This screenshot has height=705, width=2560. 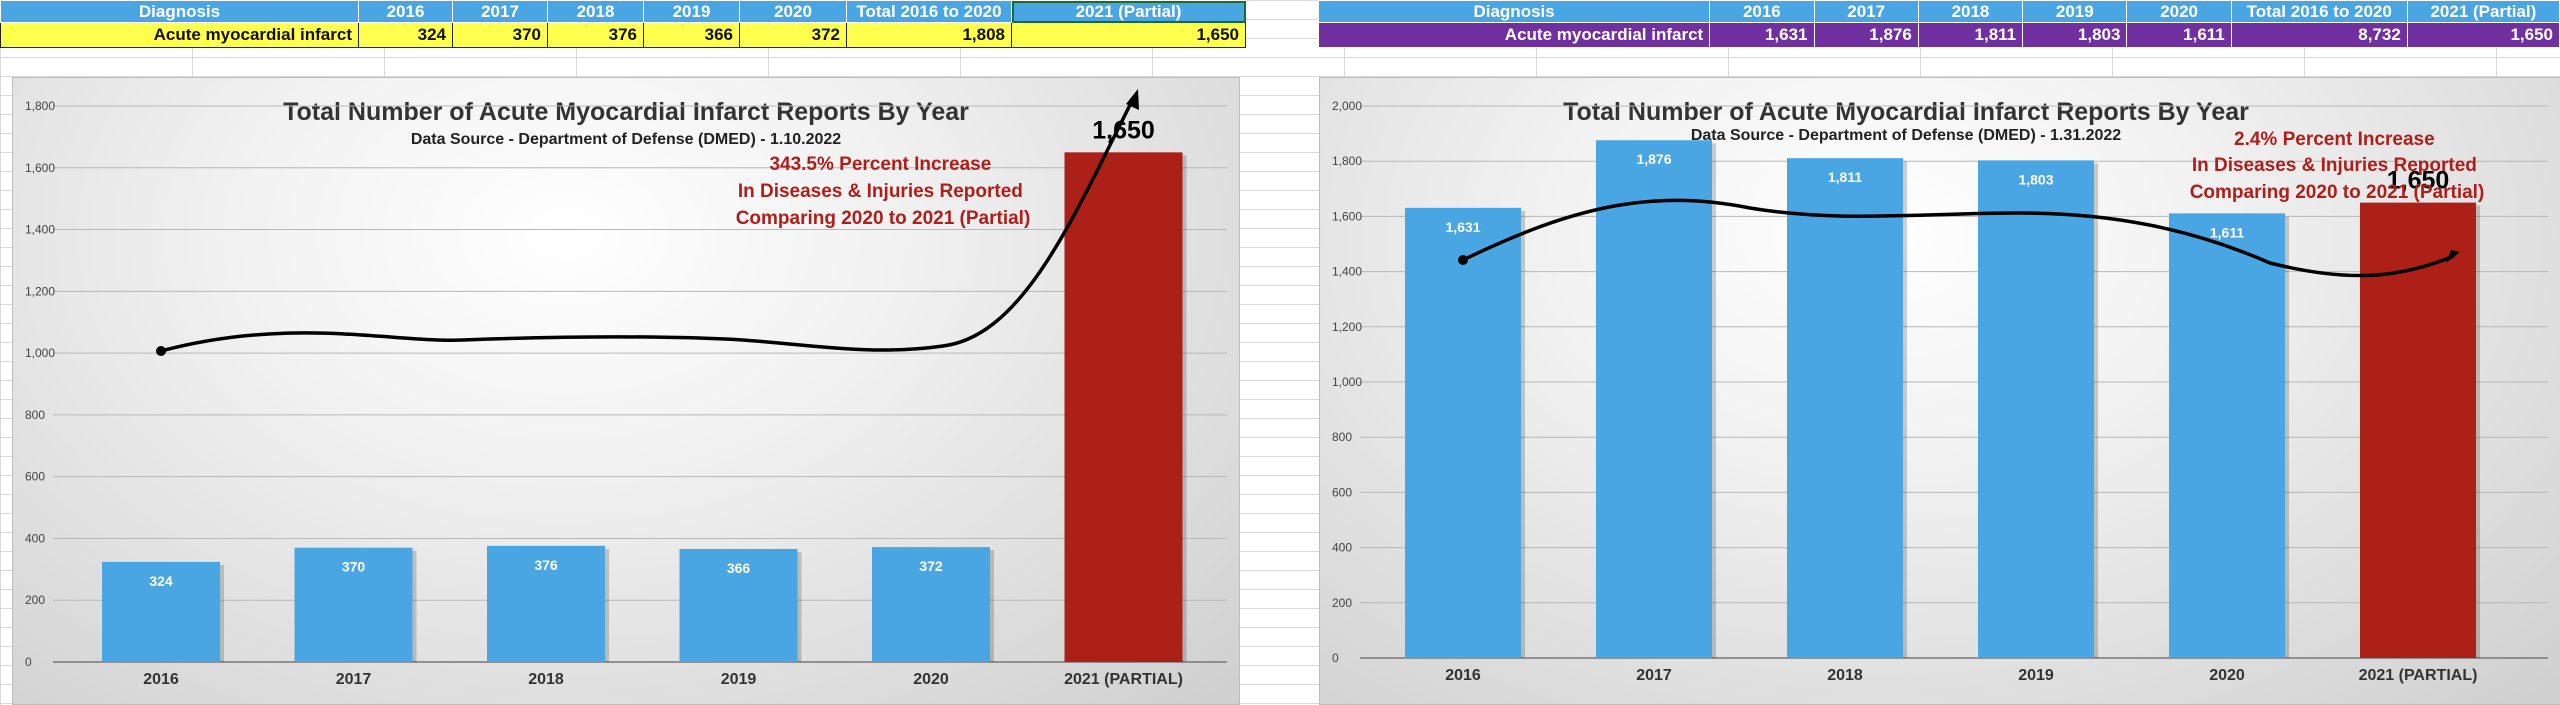 What do you see at coordinates (2418, 181) in the screenshot?
I see `data-label: 1,650` at bounding box center [2418, 181].